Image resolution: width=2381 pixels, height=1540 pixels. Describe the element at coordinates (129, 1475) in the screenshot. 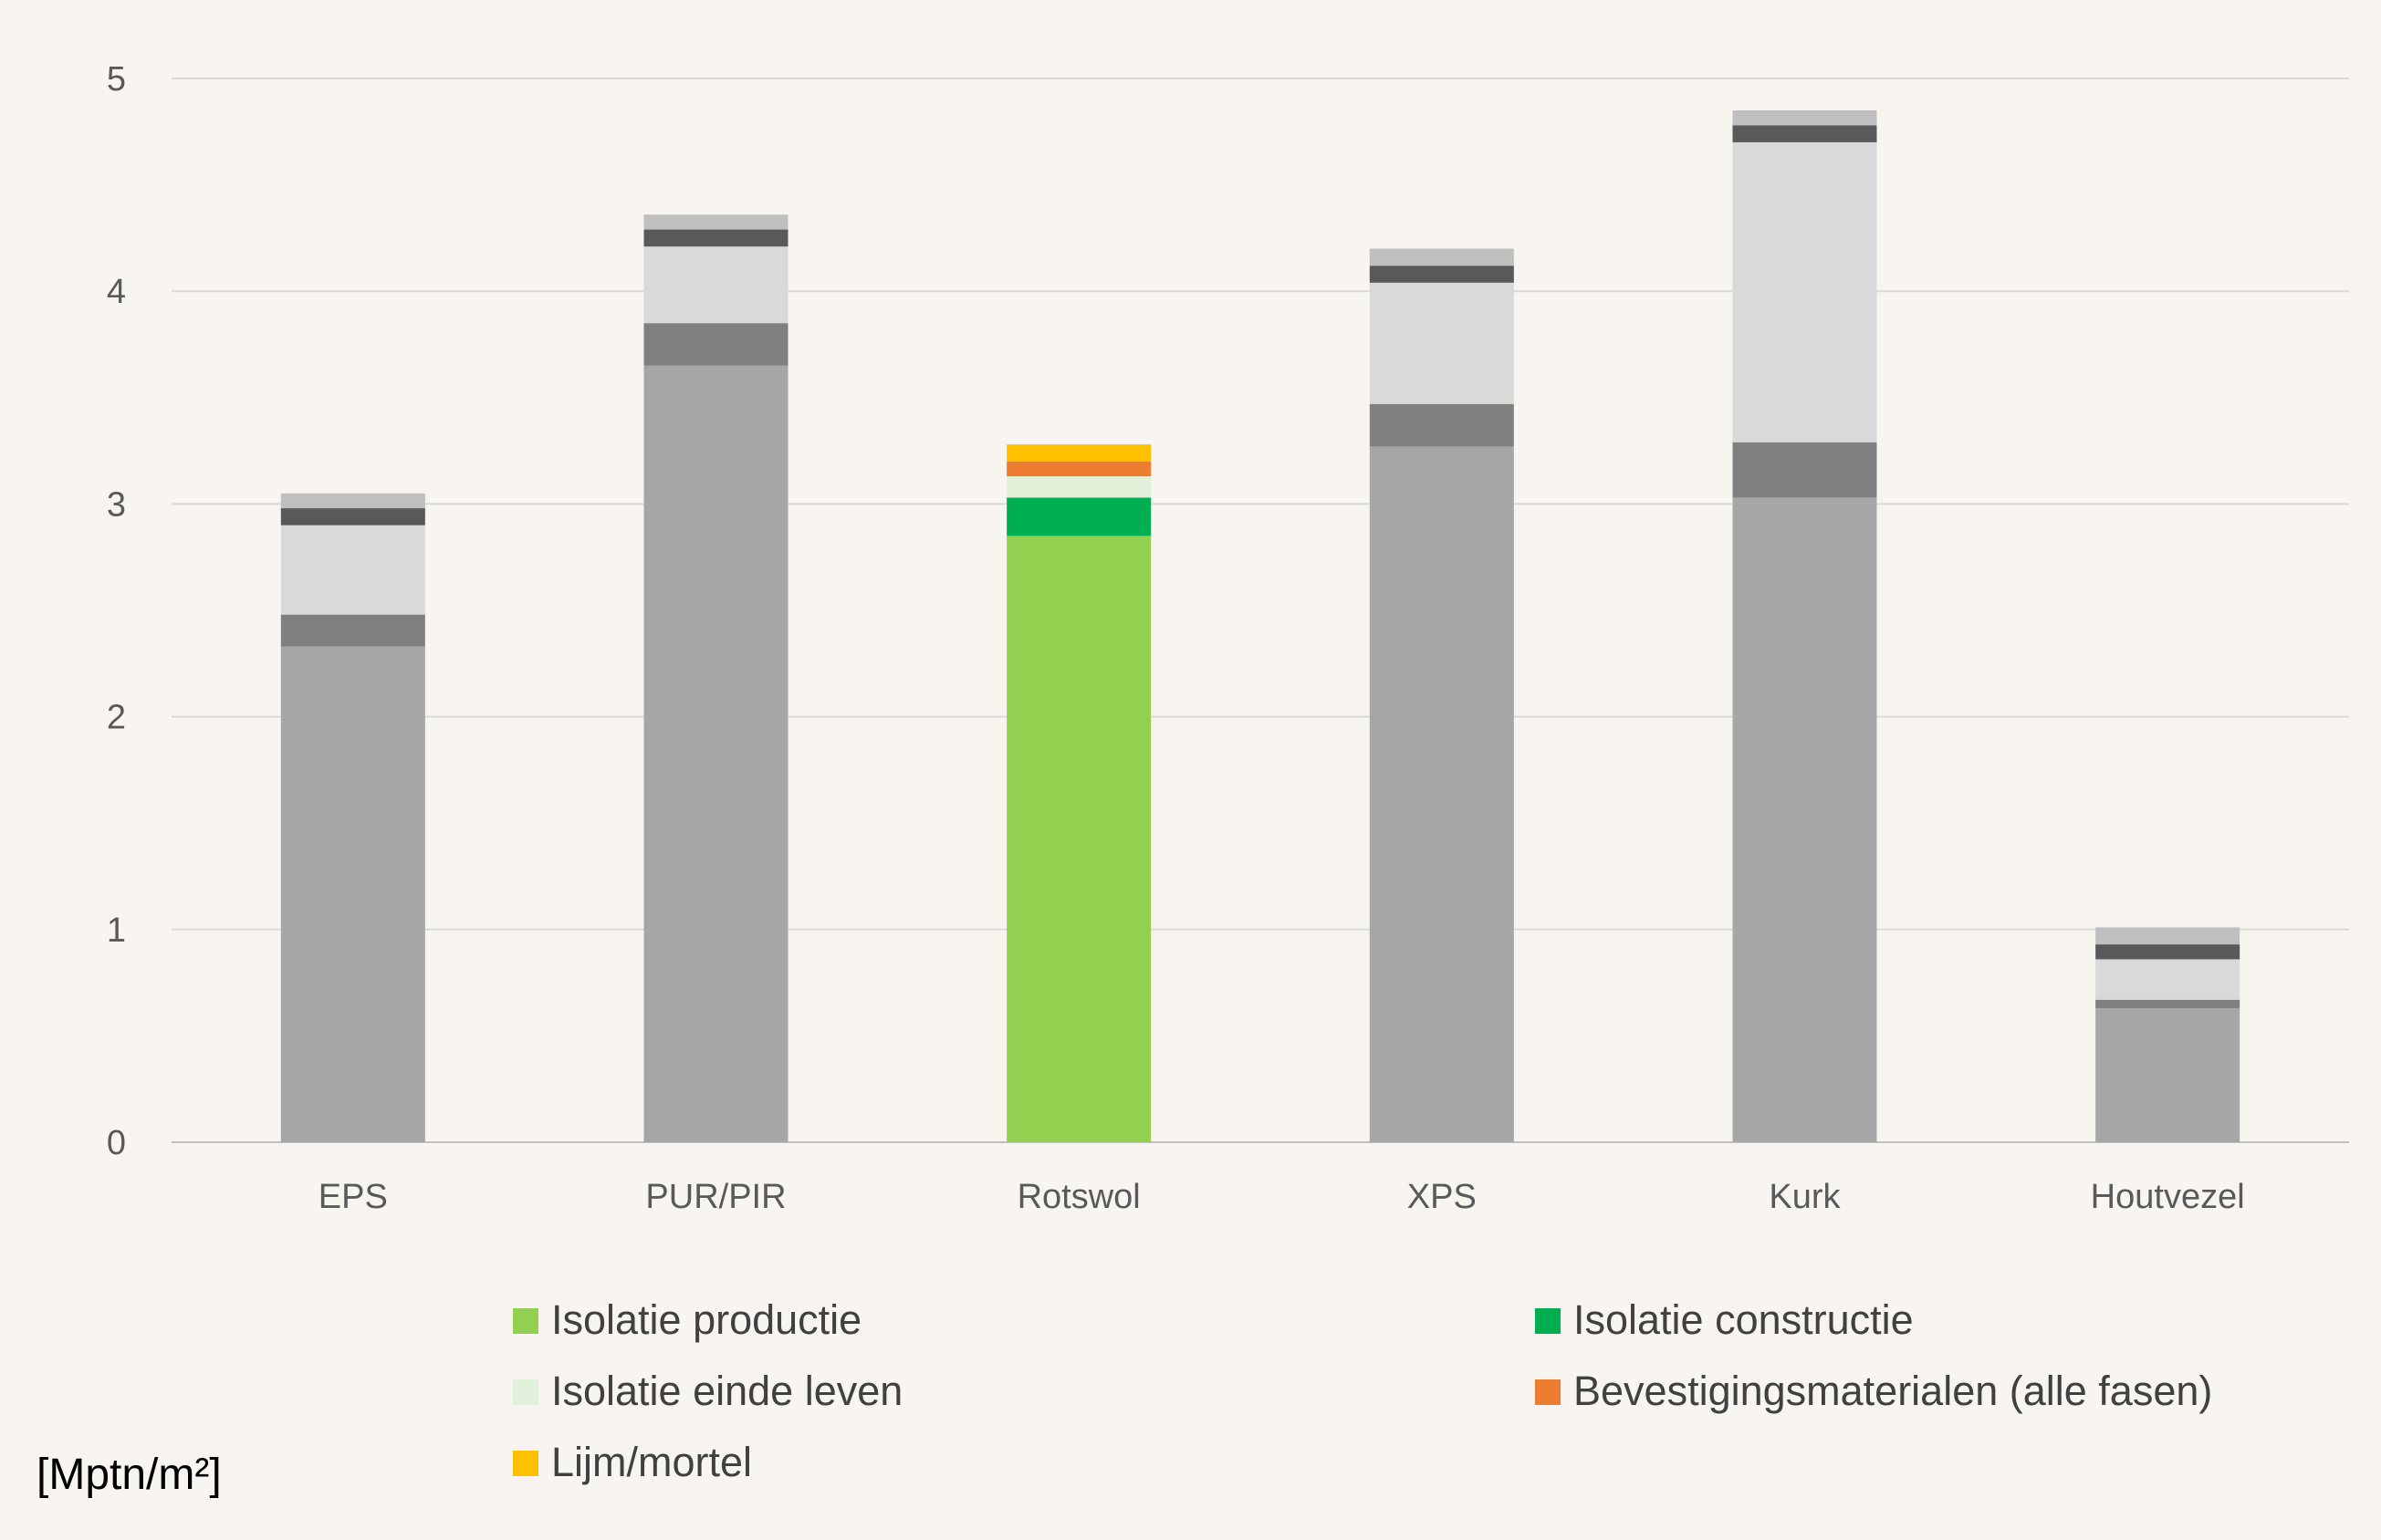

I see `unit-label: [Mptn/m²]` at that location.